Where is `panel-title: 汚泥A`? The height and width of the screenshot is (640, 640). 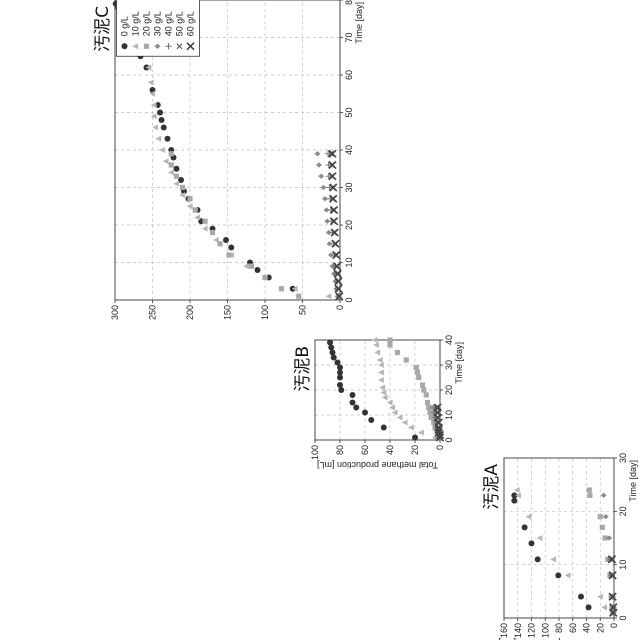
panel-title: 汚泥A is located at coordinates (492, 487).